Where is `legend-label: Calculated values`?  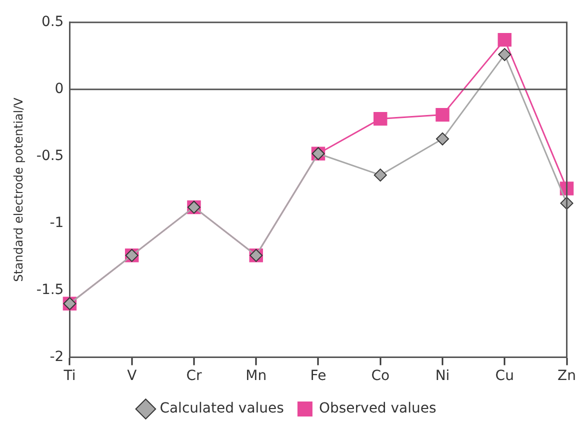
legend-label: Calculated values is located at coordinates (222, 408).